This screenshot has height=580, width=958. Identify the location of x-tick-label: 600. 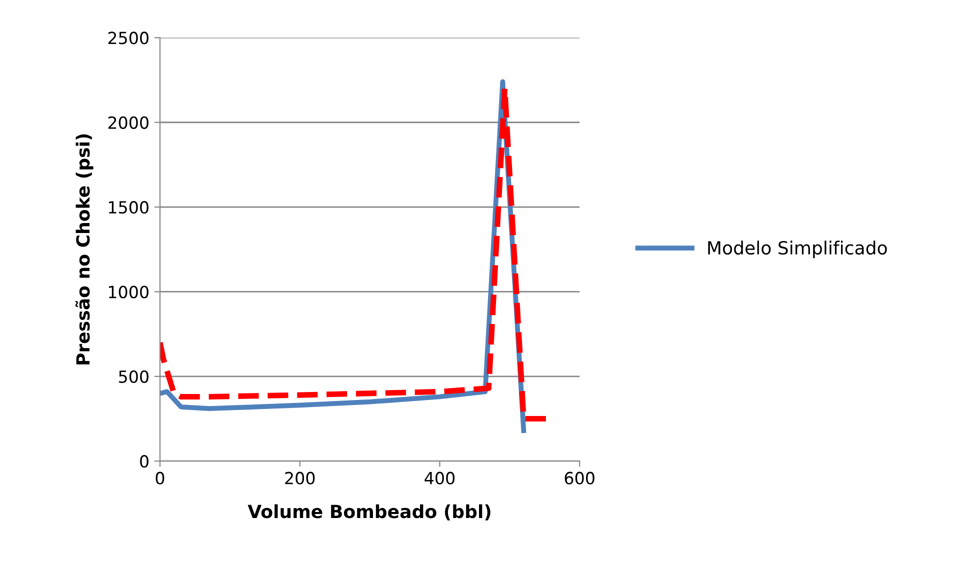
(579, 478).